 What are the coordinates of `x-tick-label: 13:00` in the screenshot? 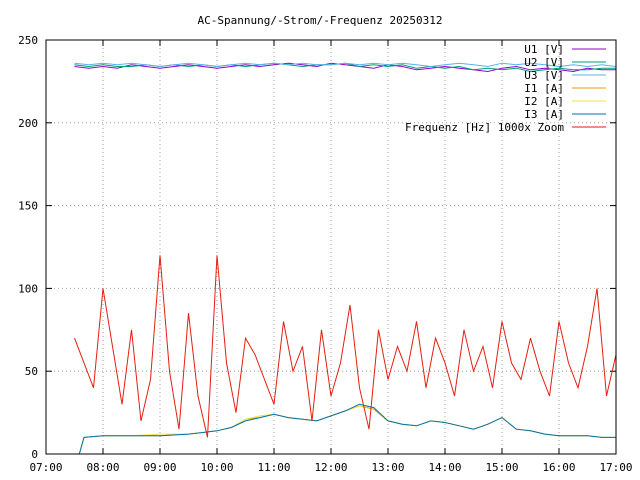 It's located at (387, 467).